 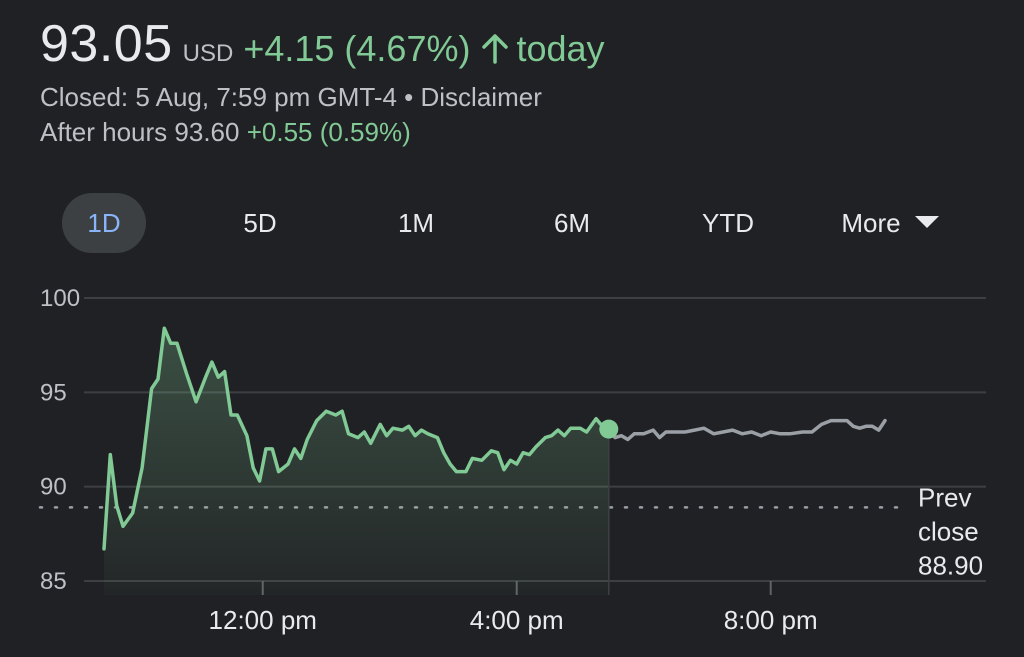 What do you see at coordinates (771, 620) in the screenshot?
I see `x-tick-label: 8:00 pm` at bounding box center [771, 620].